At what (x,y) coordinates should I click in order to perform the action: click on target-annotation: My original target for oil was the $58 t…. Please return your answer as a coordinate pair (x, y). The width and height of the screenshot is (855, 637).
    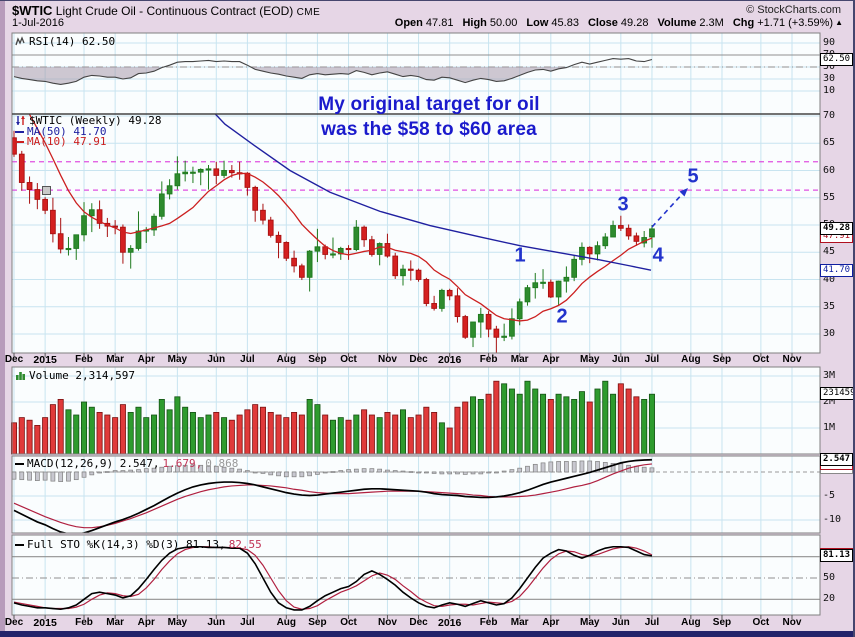
    Looking at the image, I should click on (429, 117).